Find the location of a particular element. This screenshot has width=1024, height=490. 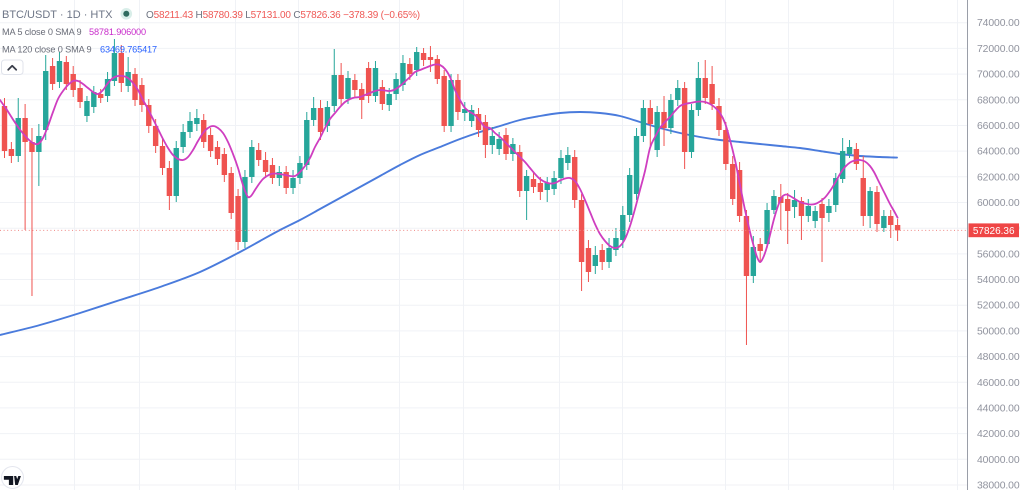

svg-text: 50000.00 is located at coordinates (998, 331).